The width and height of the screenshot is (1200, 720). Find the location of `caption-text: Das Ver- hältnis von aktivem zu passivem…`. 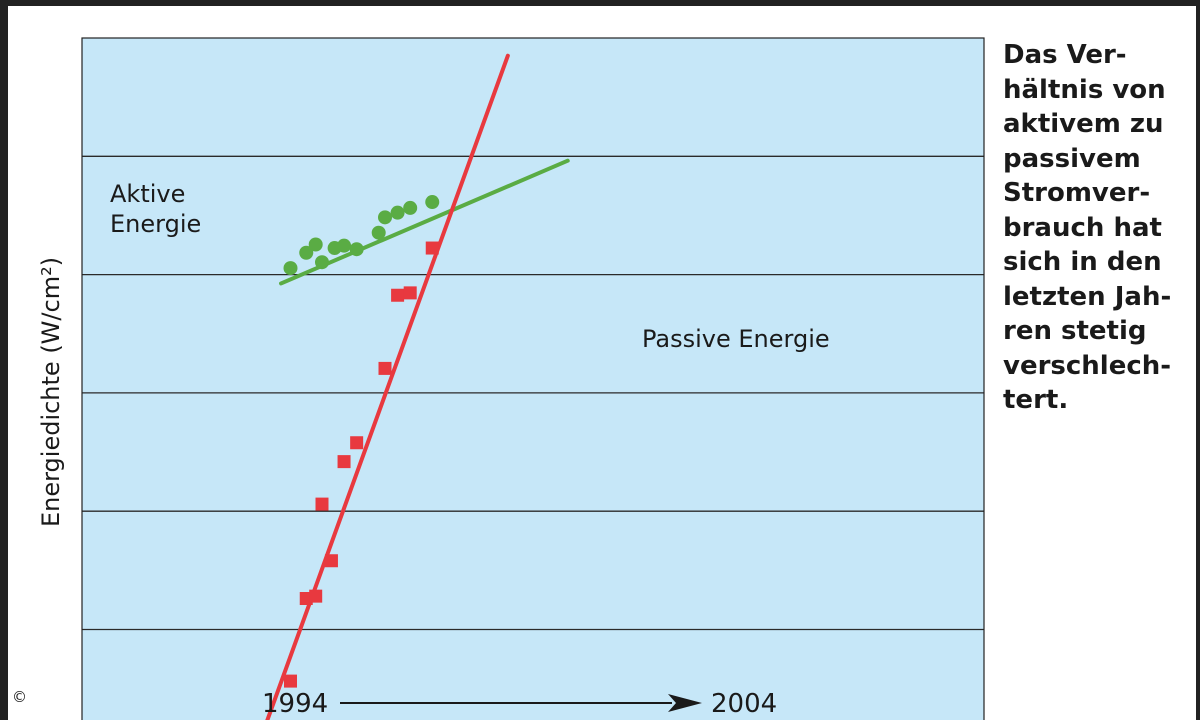

caption-text: Das Ver- hältnis von aktivem zu passivem… is located at coordinates (1098, 228).